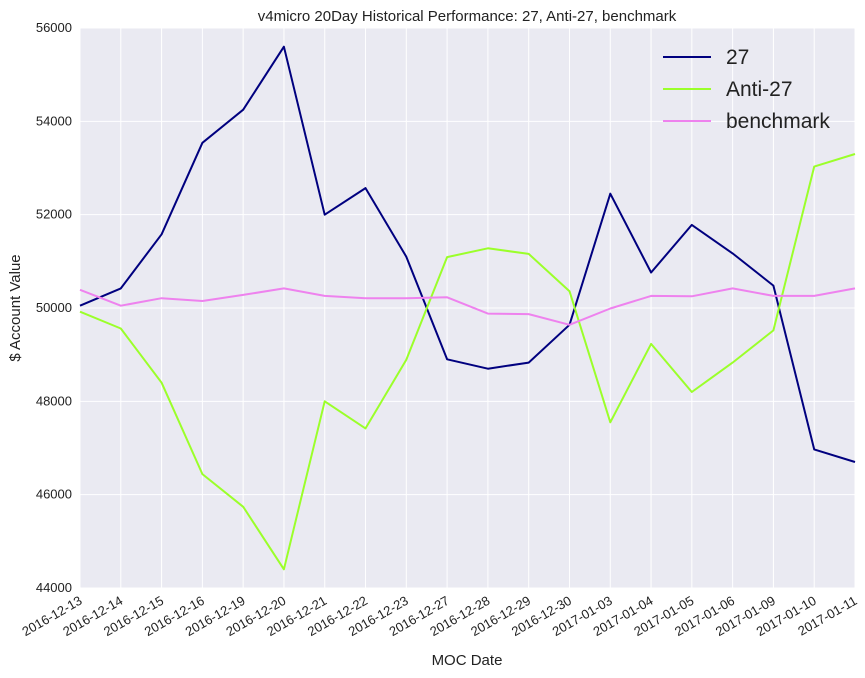 The height and width of the screenshot is (678, 865). I want to click on y-tick-labels: 44000 46000 48000 50000 52000 54000 56000, so click(54, 307).